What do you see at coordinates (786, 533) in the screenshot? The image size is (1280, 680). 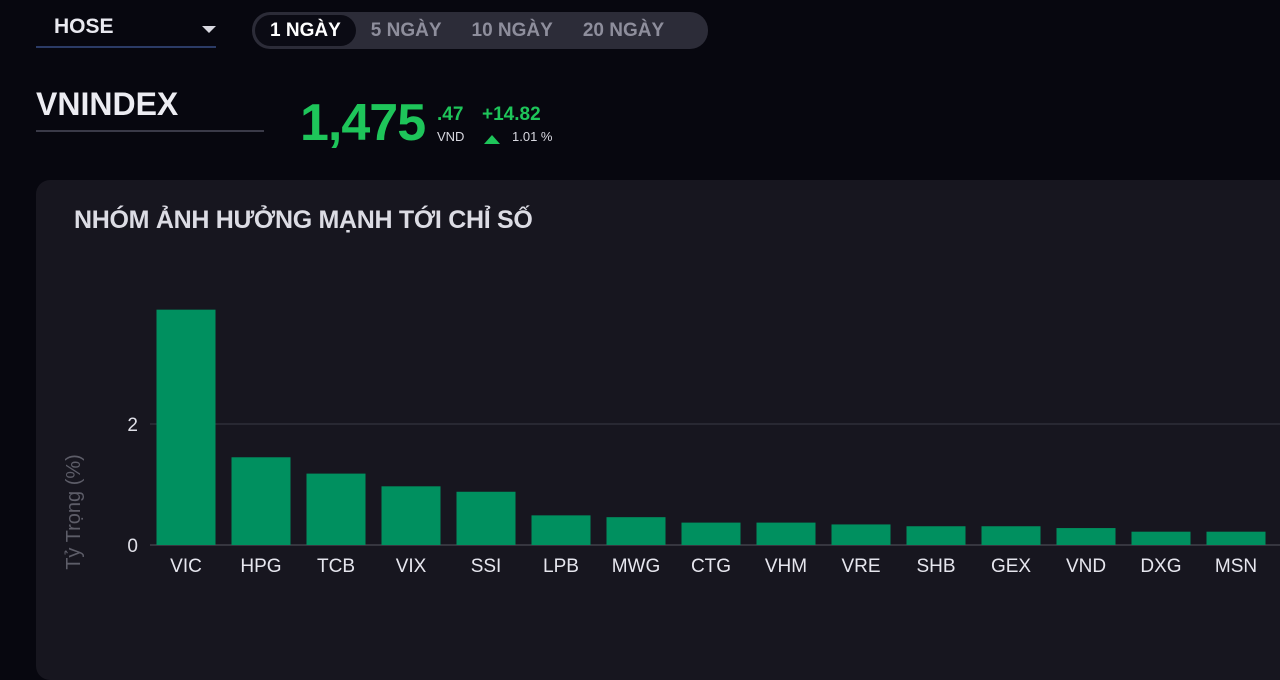 I see `bar-vhm` at bounding box center [786, 533].